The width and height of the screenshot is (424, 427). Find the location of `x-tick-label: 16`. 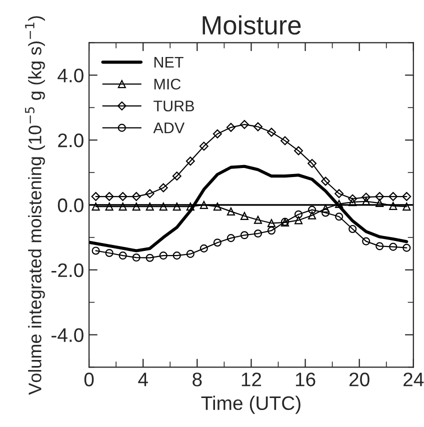

x-tick-label: 16 is located at coordinates (306, 379).